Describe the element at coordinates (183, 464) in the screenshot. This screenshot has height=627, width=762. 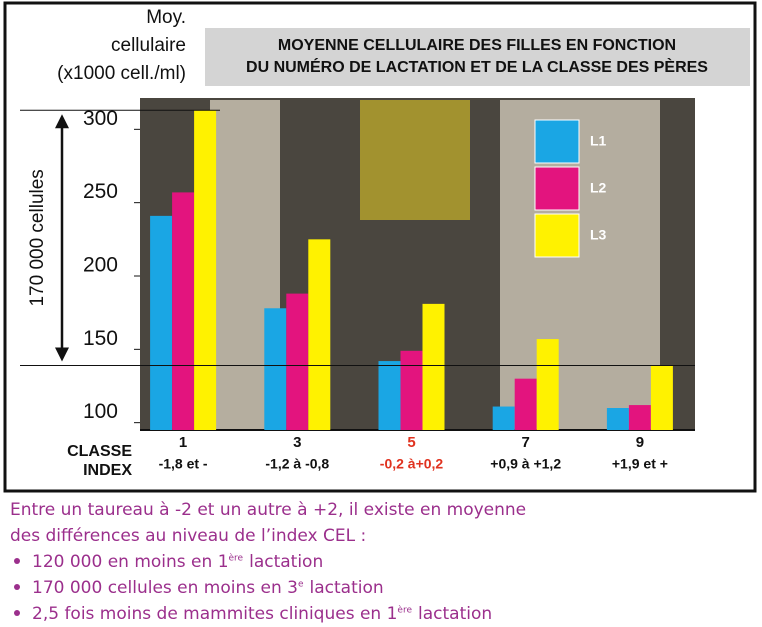
I see `x-tick-sublabel: -1,8 et -` at that location.